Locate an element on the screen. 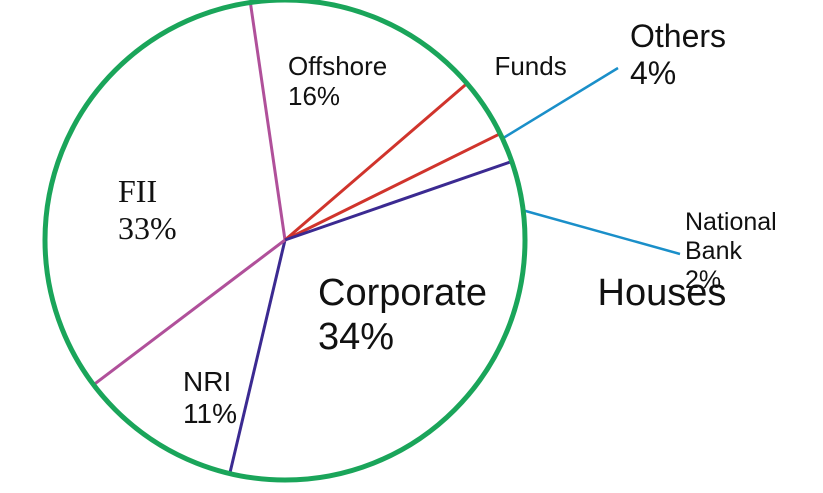  category-name: Others is located at coordinates (678, 36).